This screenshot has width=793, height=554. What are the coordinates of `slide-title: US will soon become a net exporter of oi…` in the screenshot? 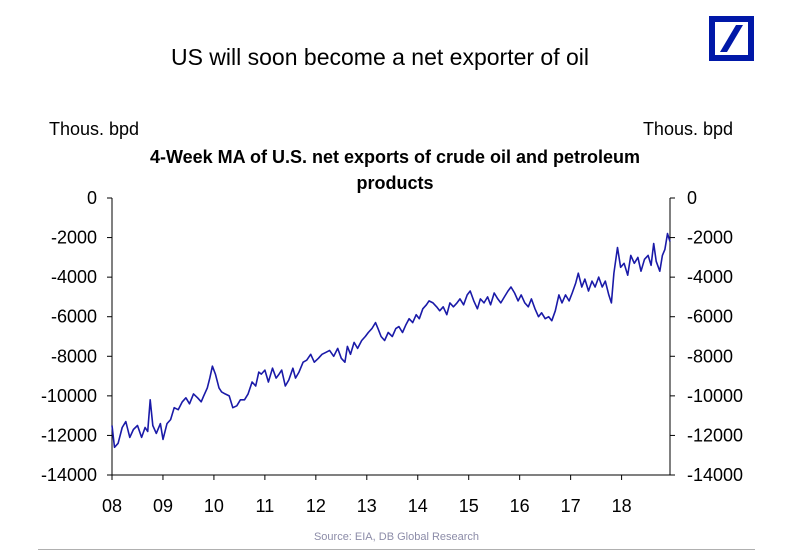 It's located at (380, 57).